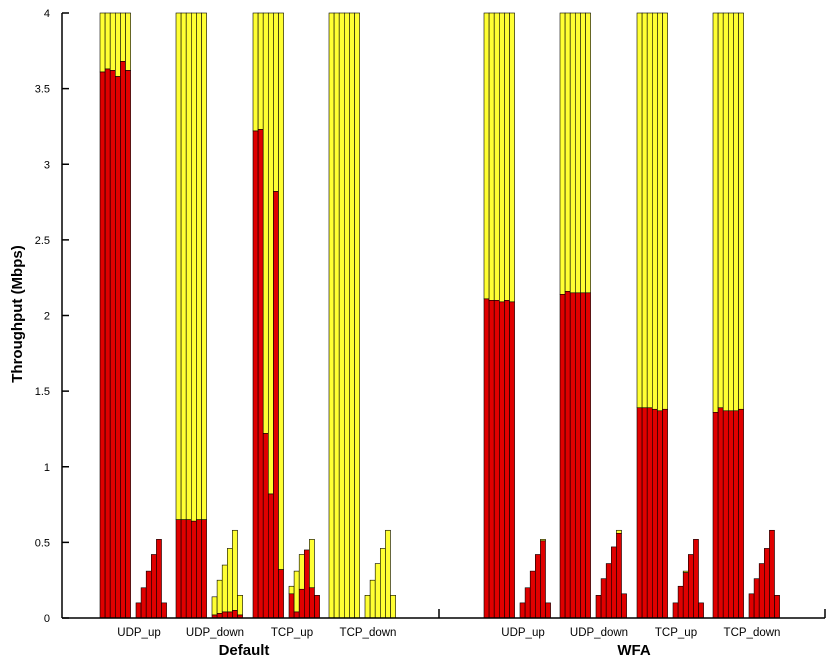  I want to click on y-axis-title: Throughput (Mbps), so click(17, 313).